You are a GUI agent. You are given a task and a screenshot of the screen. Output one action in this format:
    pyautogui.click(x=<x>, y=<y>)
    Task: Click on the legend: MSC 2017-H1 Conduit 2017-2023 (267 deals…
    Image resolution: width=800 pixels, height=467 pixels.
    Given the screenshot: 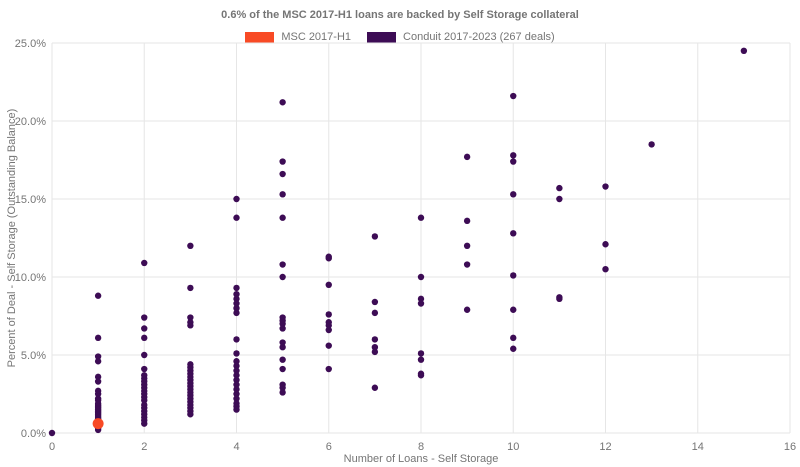 What is the action you would take?
    pyautogui.click(x=400, y=37)
    